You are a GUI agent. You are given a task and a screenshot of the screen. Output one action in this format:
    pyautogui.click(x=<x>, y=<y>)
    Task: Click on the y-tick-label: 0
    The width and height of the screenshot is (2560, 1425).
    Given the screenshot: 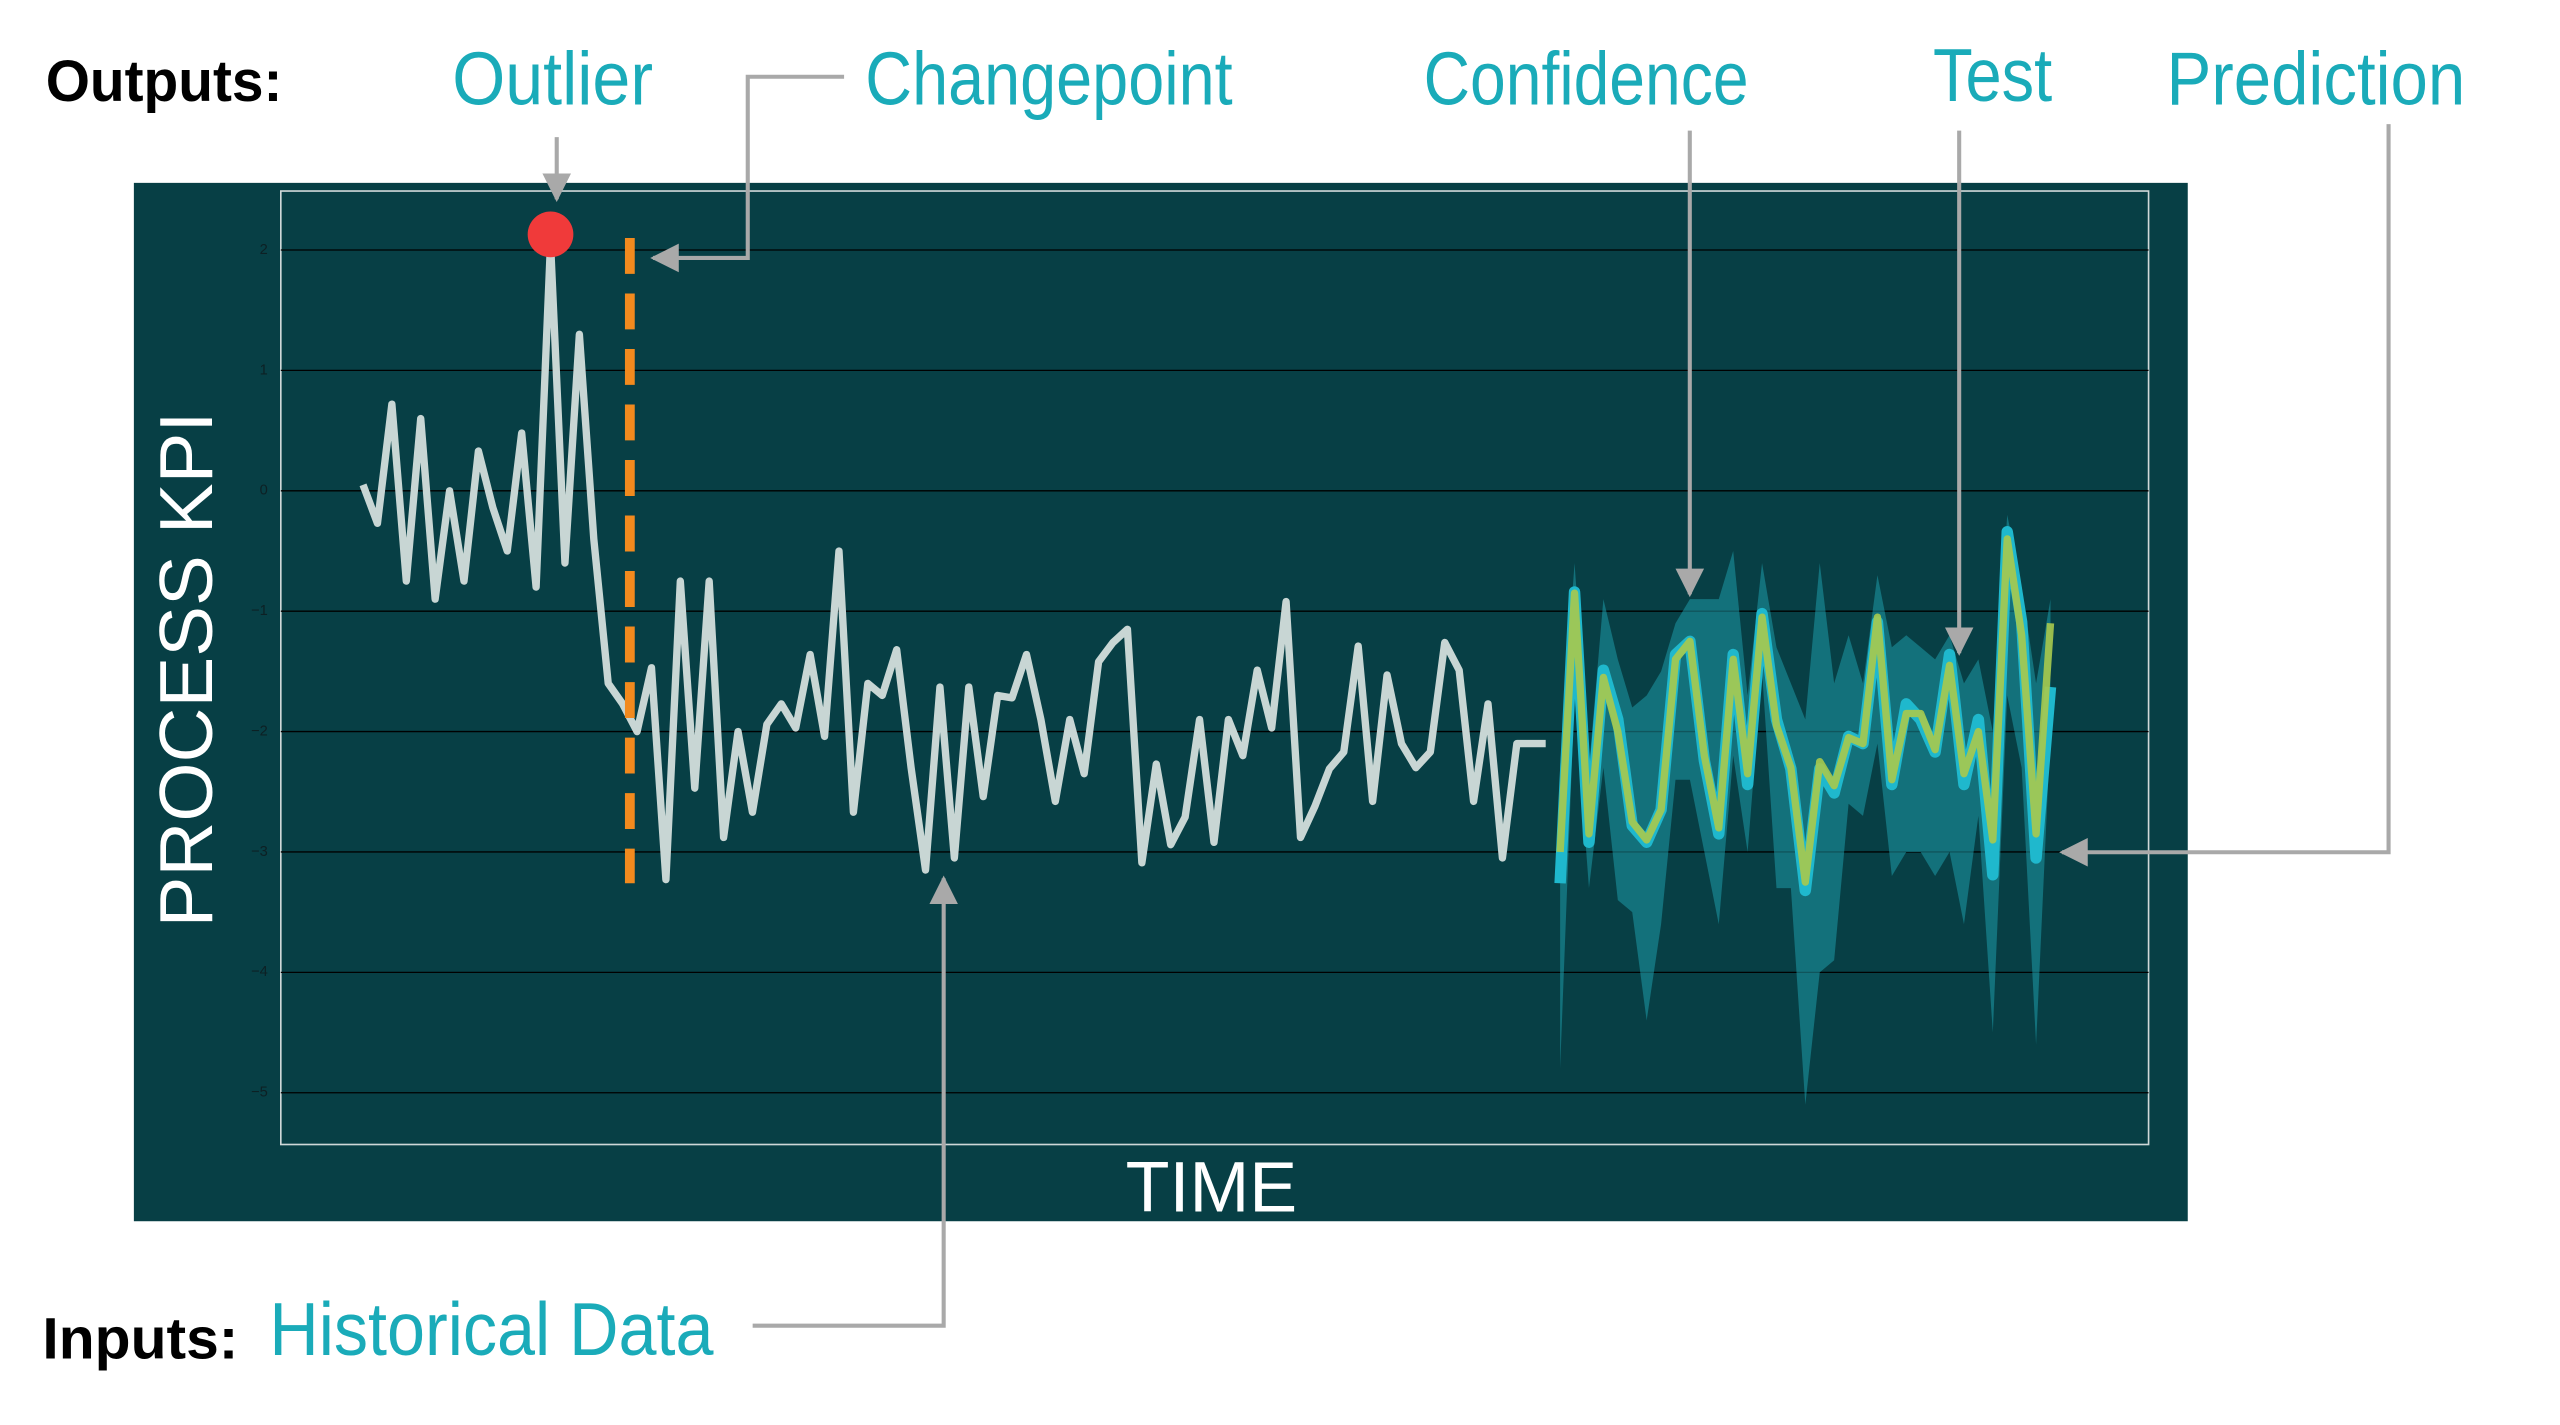 What is the action you would take?
    pyautogui.click(x=264, y=491)
    